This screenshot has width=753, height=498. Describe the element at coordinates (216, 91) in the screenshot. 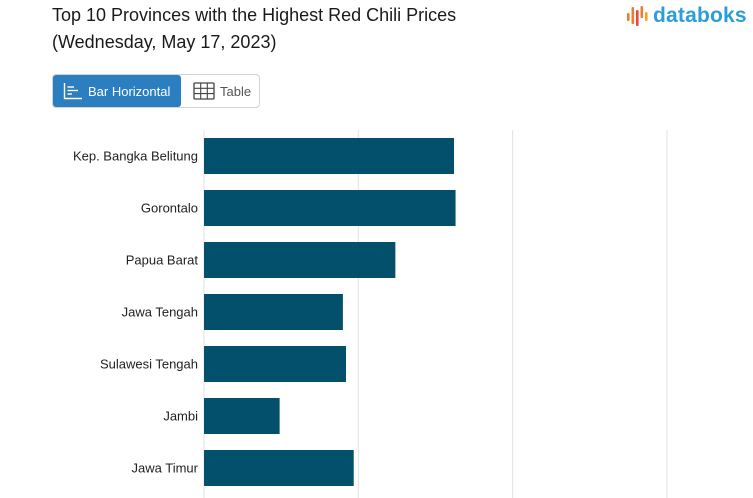

I see `table-button: Table` at that location.